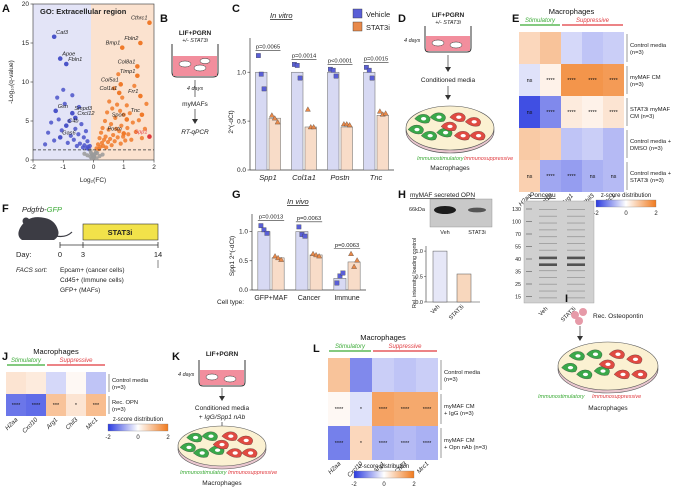 The image size is (685, 489). Describe the element at coordinates (26, 82) in the screenshot. I see `y-tick-label: 10` at that location.